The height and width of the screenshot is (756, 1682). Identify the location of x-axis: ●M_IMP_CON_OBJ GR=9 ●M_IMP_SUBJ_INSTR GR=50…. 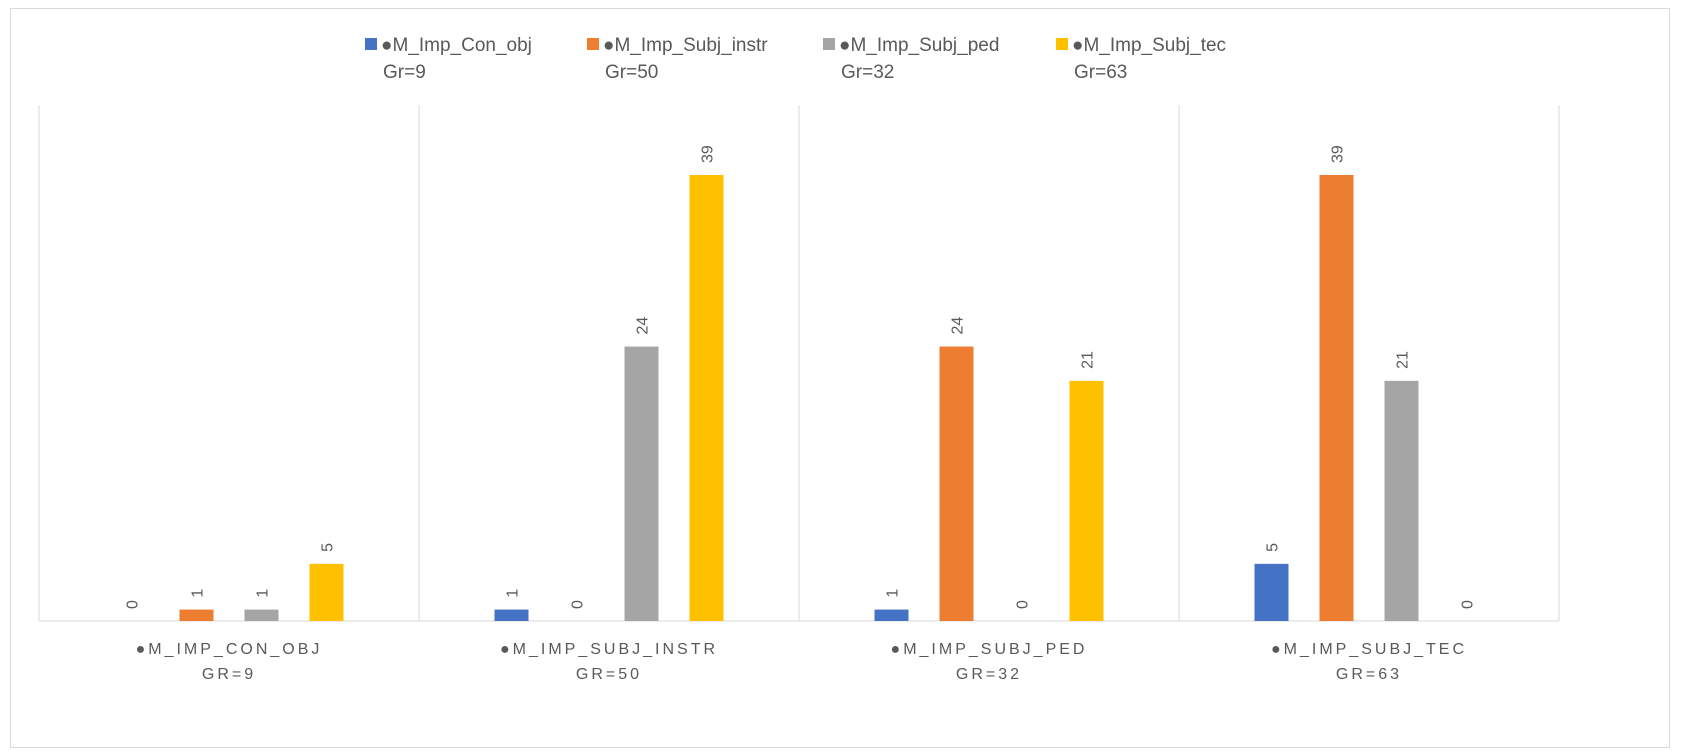
(801, 662).